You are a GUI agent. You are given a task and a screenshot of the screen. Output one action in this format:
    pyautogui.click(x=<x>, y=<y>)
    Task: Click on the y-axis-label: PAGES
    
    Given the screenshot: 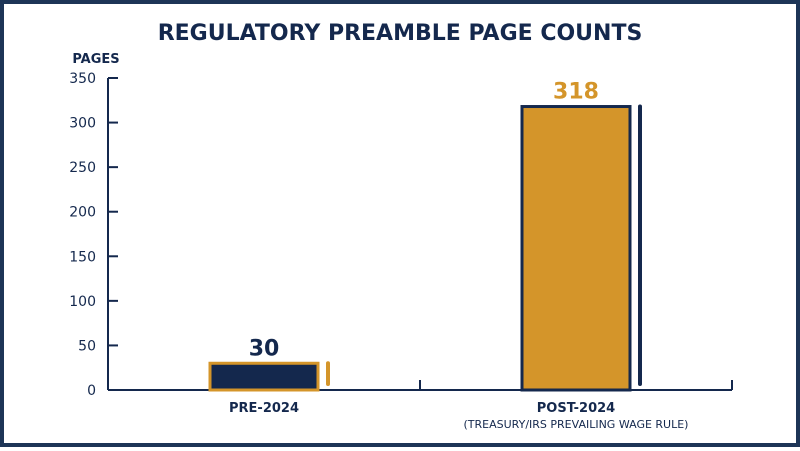 What is the action you would take?
    pyautogui.click(x=95, y=59)
    